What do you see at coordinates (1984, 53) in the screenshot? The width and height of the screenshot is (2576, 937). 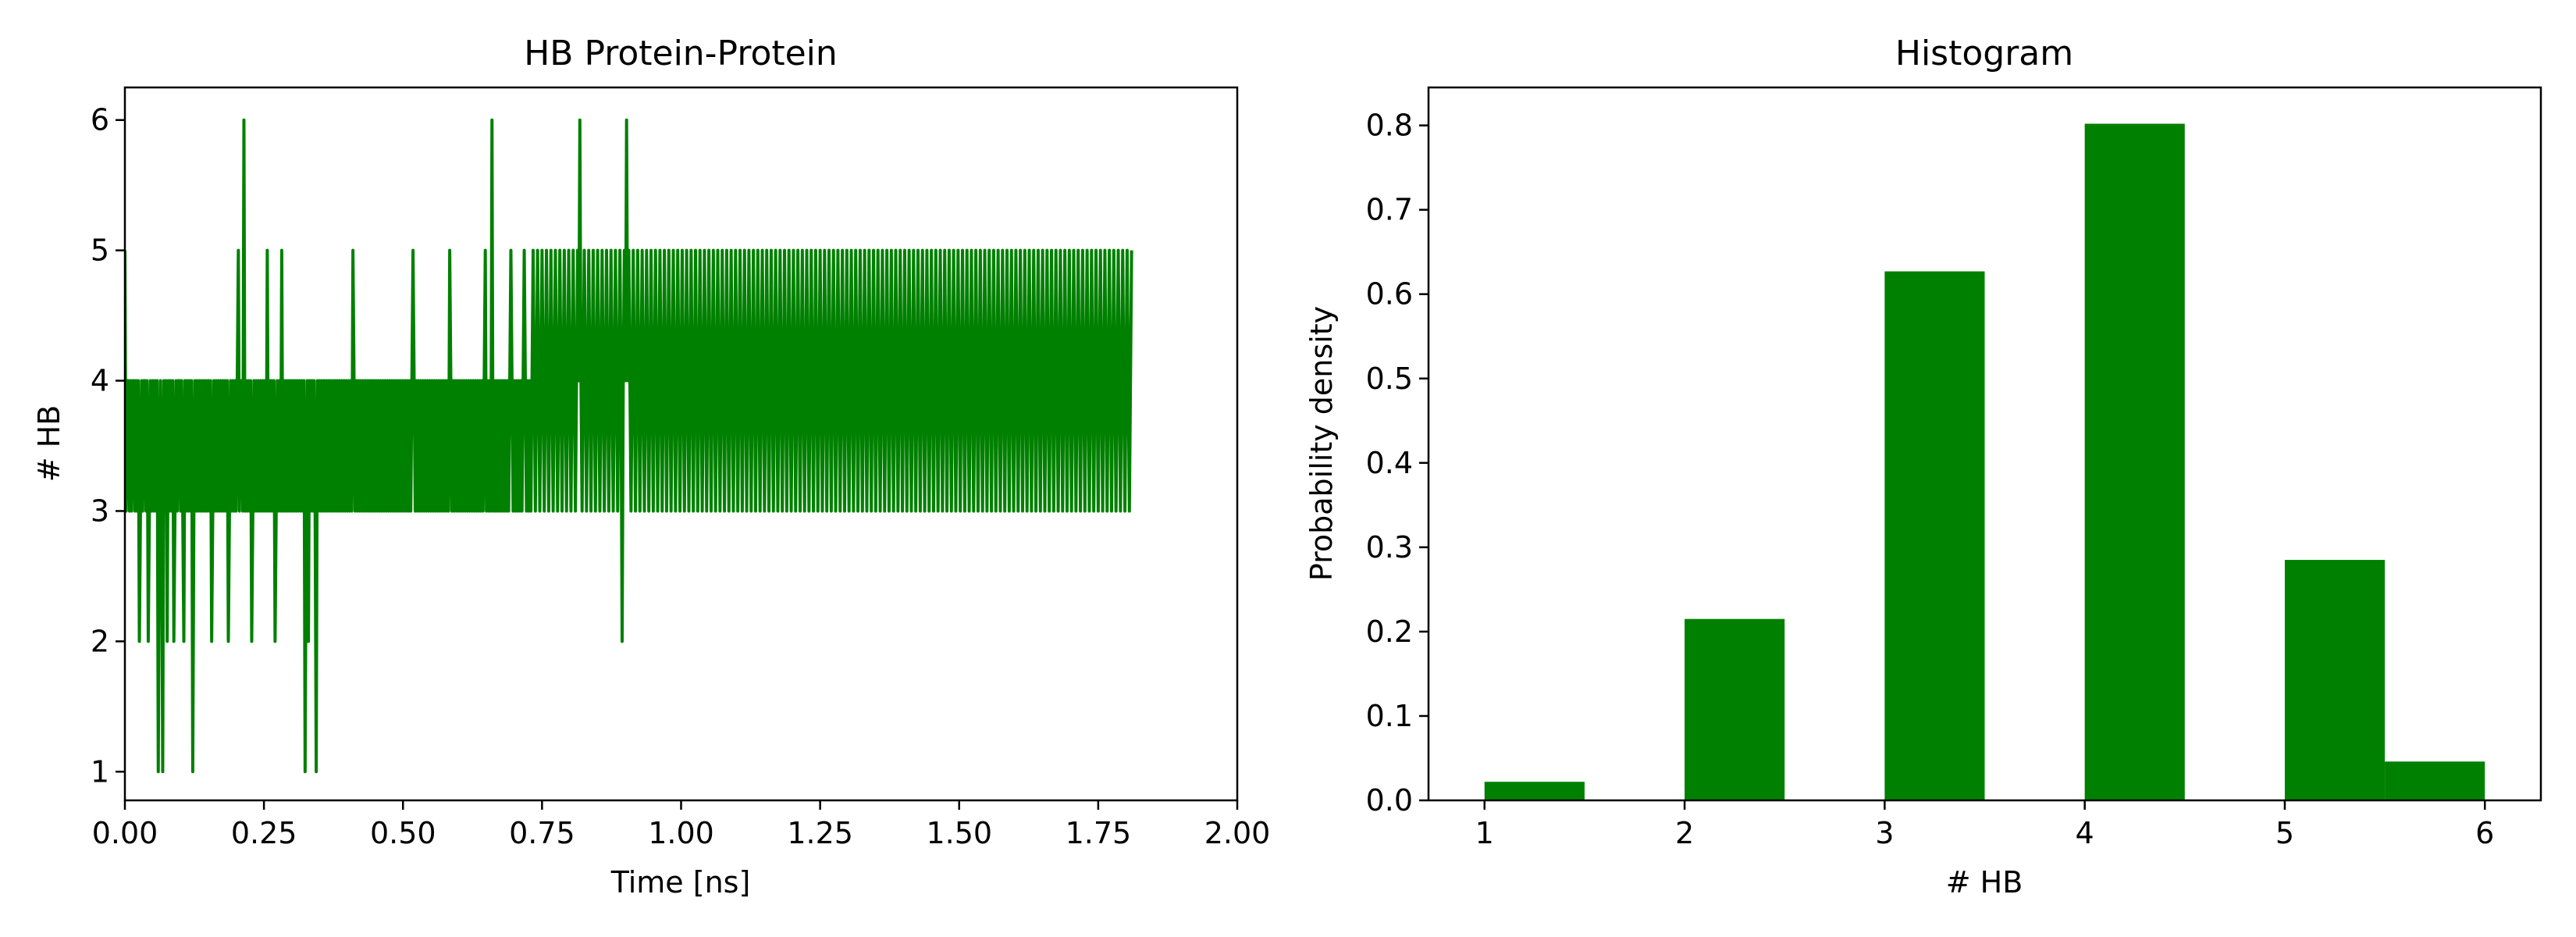 I see `hist-title: Histogram` at bounding box center [1984, 53].